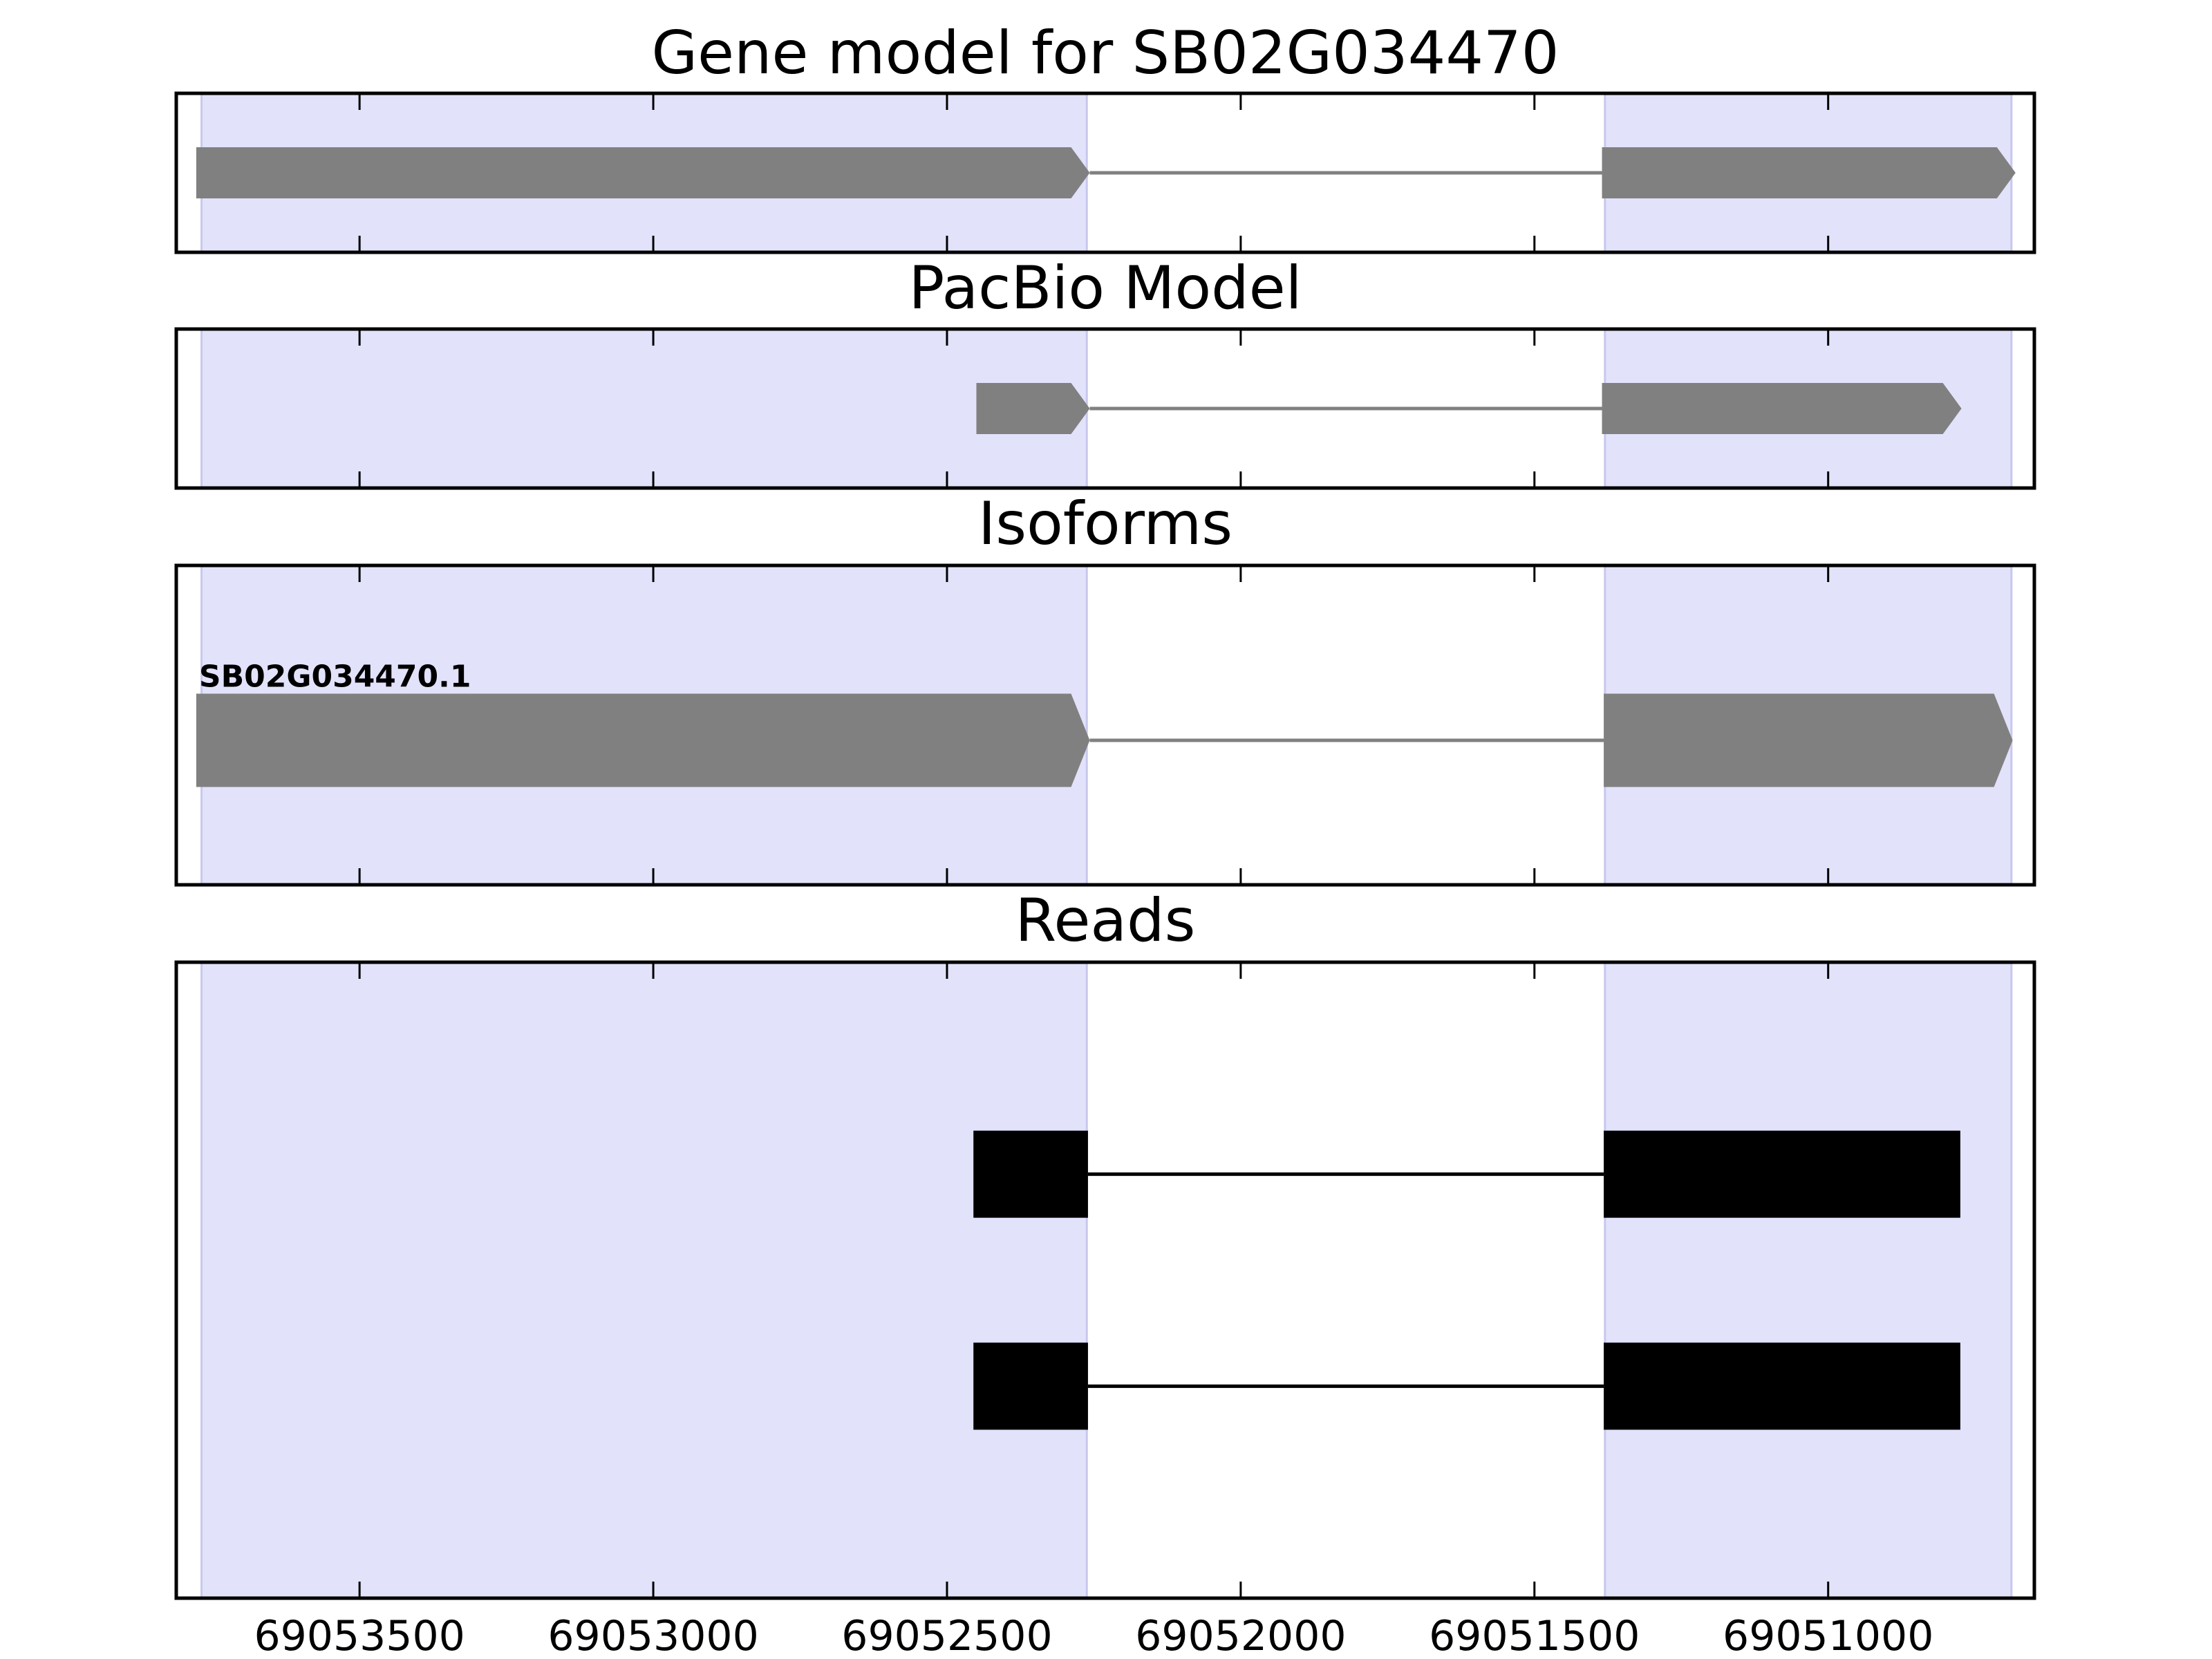 The image size is (2212, 1659). I want to click on panel-title: PacBio Model, so click(1105, 289).